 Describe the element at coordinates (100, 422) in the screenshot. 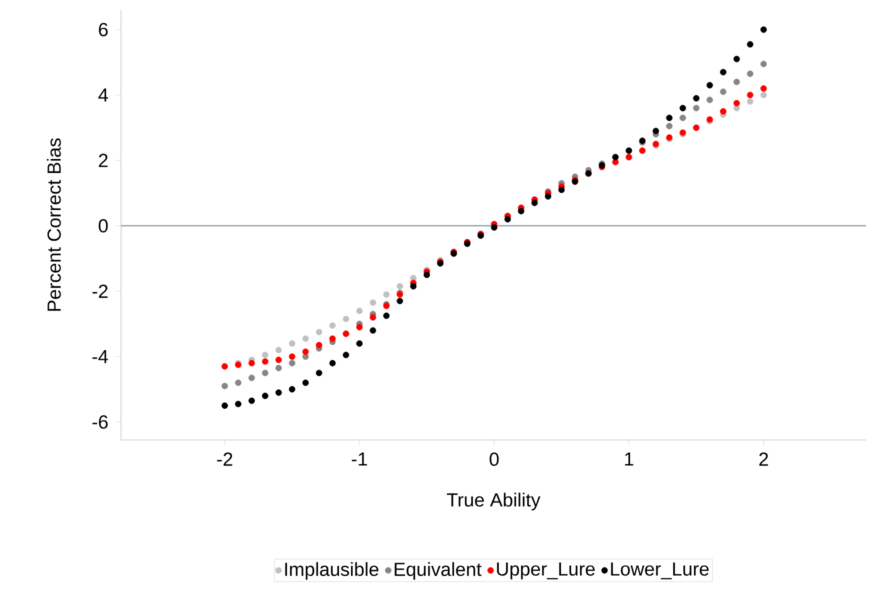

I see `y-tick-label: -6` at that location.